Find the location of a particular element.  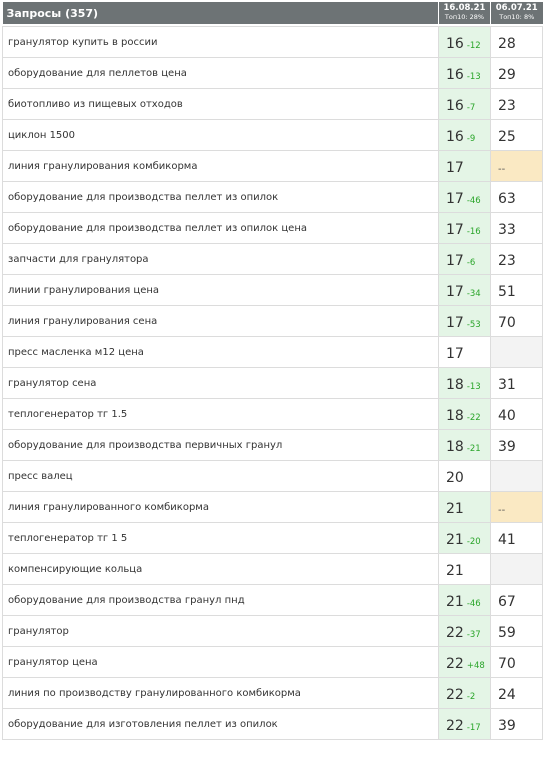

date2-header: 06.07.21 Топ10: 8% is located at coordinates (516, 13).